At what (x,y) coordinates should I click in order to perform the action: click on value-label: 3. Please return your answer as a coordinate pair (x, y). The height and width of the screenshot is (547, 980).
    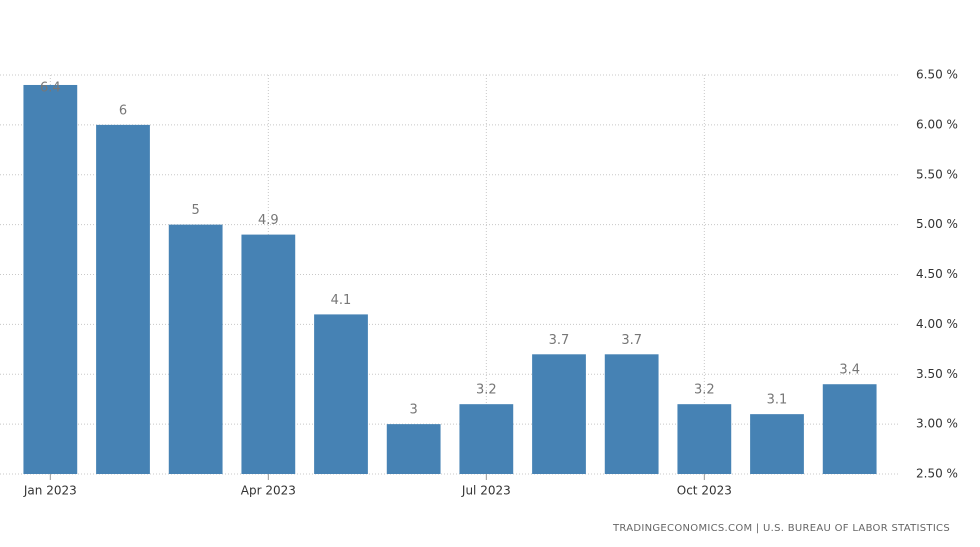
    Looking at the image, I should click on (414, 410).